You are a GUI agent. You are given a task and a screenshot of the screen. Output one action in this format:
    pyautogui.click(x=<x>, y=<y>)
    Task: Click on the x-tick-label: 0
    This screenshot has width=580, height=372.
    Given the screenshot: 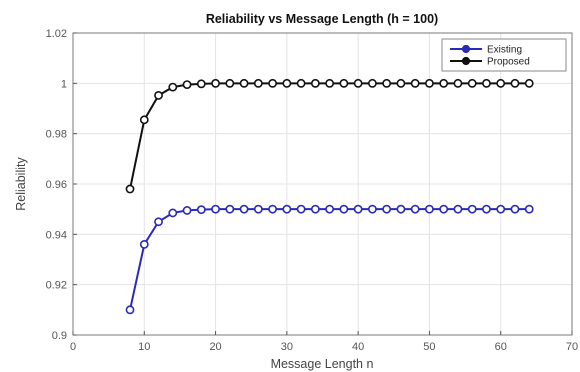 What is the action you would take?
    pyautogui.click(x=73, y=347)
    